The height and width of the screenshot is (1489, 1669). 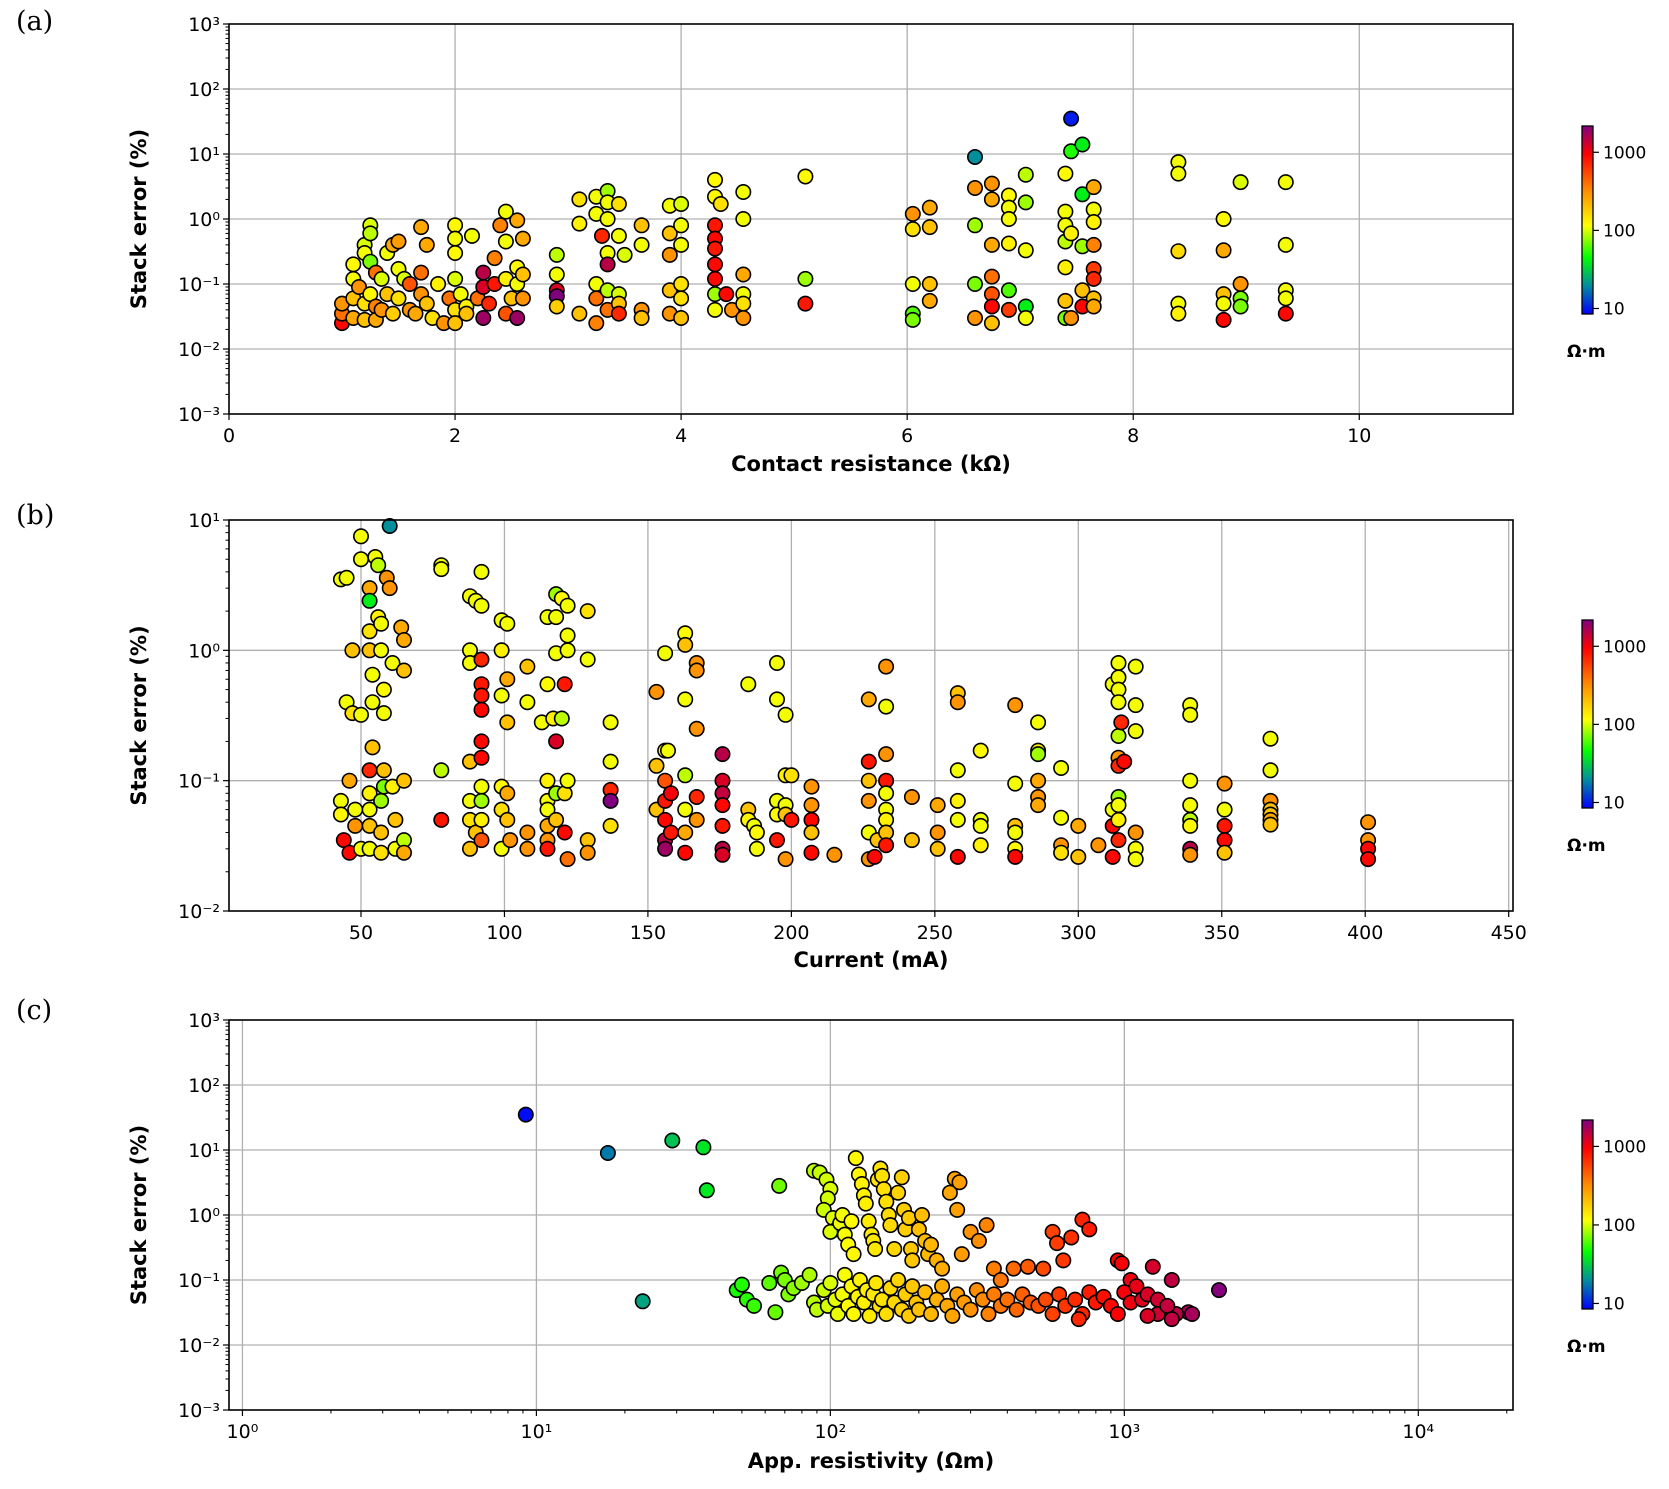 I want to click on x-axis-label: App. resistivity (Ωm), so click(x=871, y=1461).